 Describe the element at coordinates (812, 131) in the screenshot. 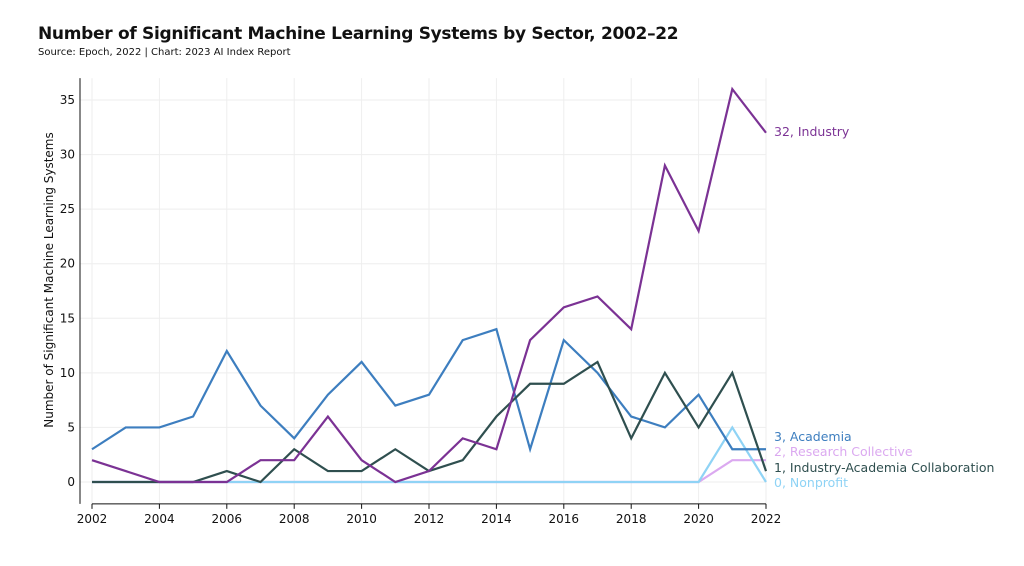

I see `series-end-label: 32, Industry` at that location.